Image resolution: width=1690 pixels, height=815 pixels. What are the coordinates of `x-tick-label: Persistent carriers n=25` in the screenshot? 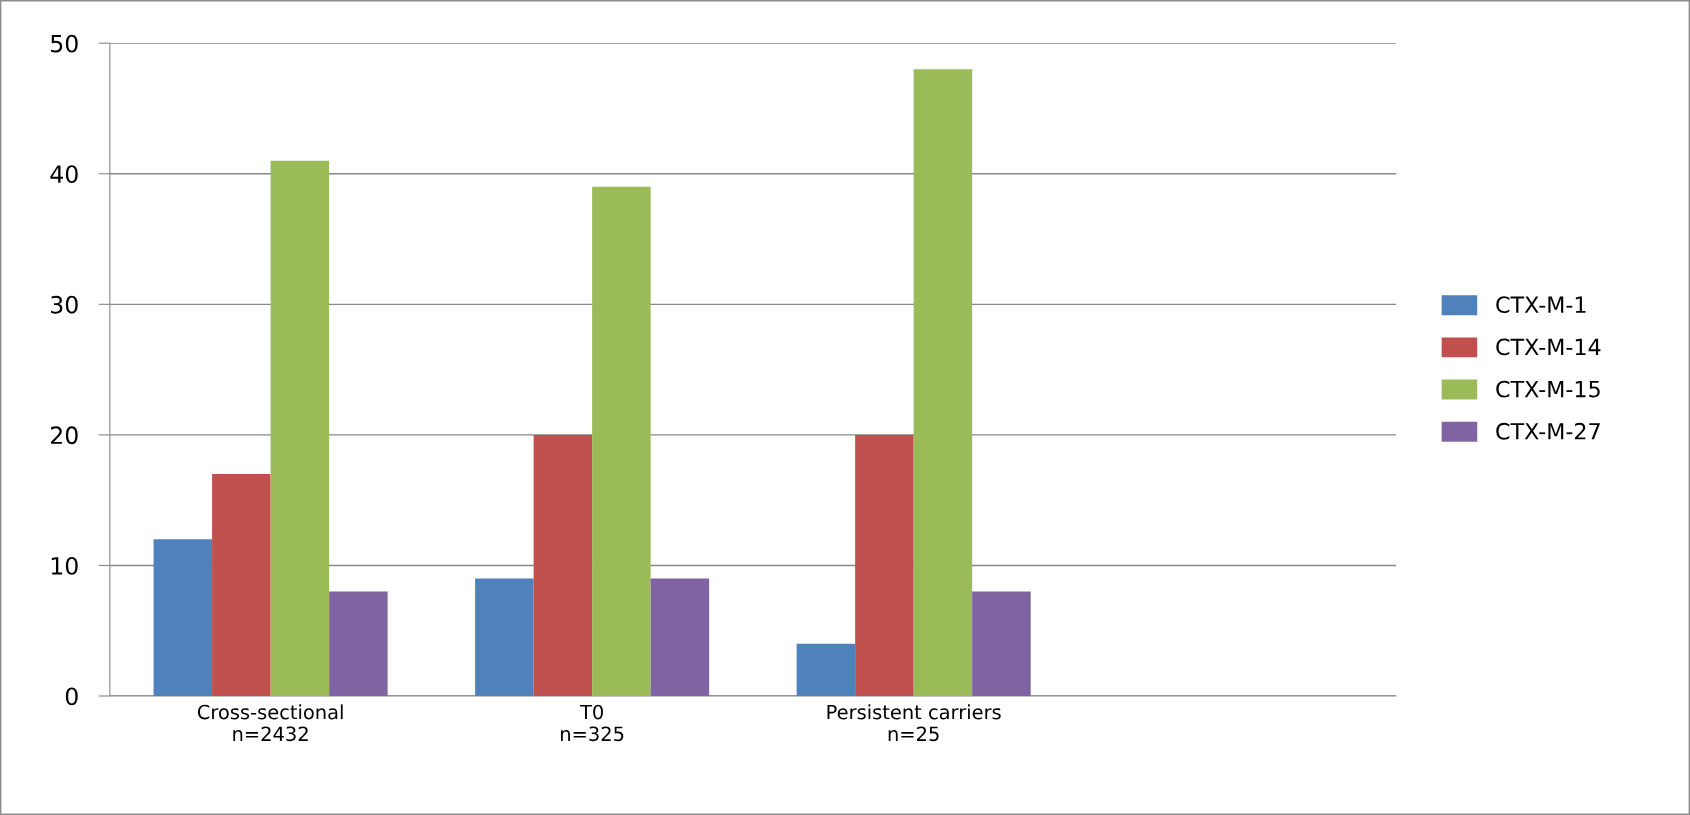 It's located at (914, 723).